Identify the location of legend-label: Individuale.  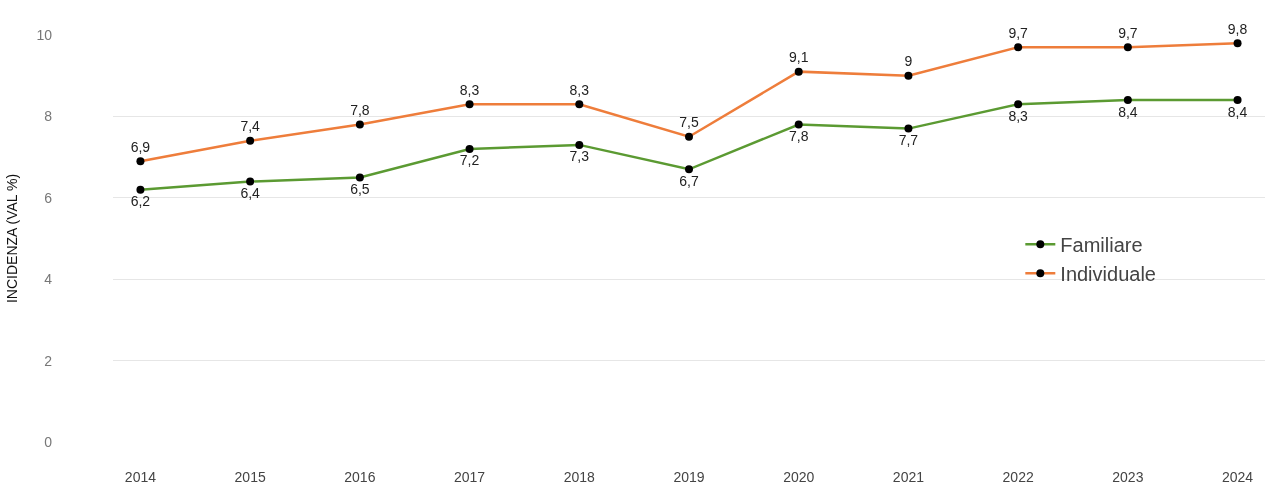
(1108, 274).